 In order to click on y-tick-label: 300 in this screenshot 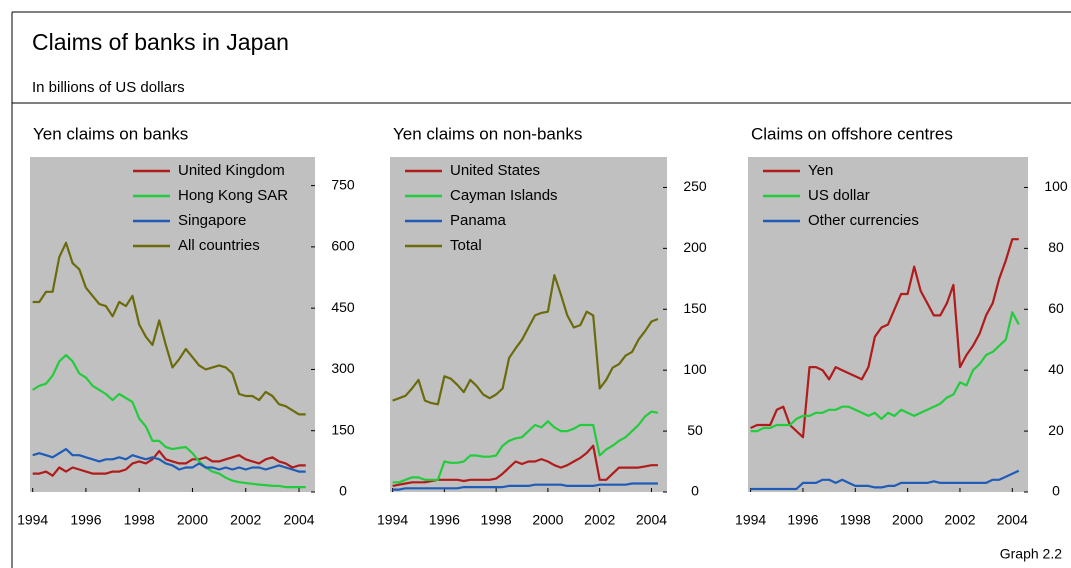, I will do `click(343, 368)`.